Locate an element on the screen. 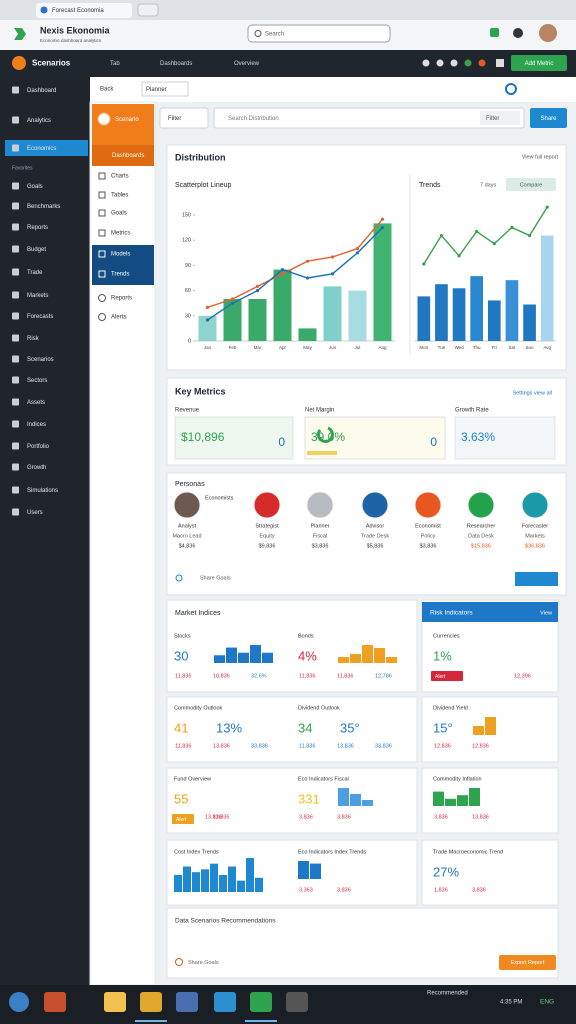  button-label: Export Report is located at coordinates (528, 963).